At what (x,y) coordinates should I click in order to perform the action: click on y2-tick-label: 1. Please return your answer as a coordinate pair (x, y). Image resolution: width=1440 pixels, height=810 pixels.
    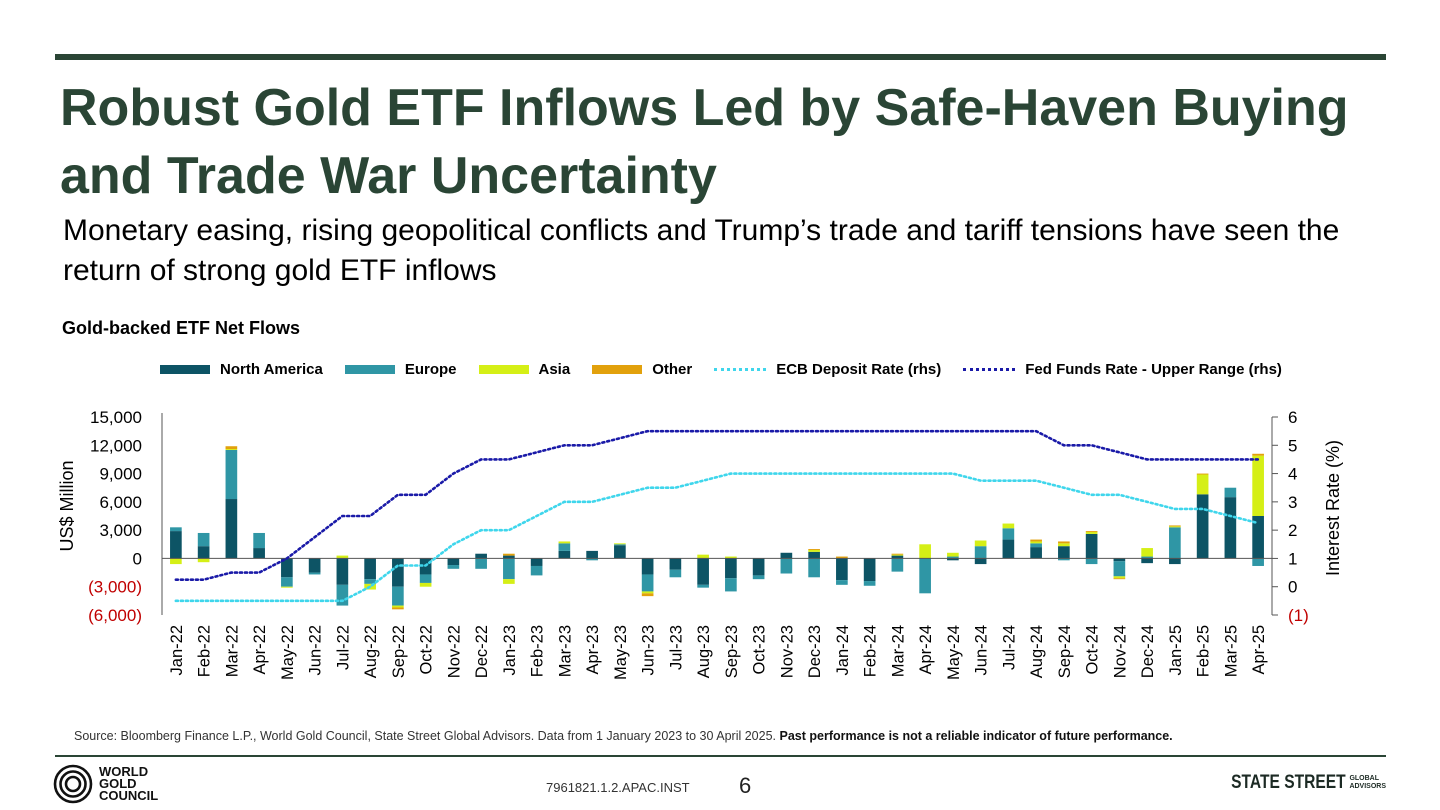
    Looking at the image, I should click on (1292, 558).